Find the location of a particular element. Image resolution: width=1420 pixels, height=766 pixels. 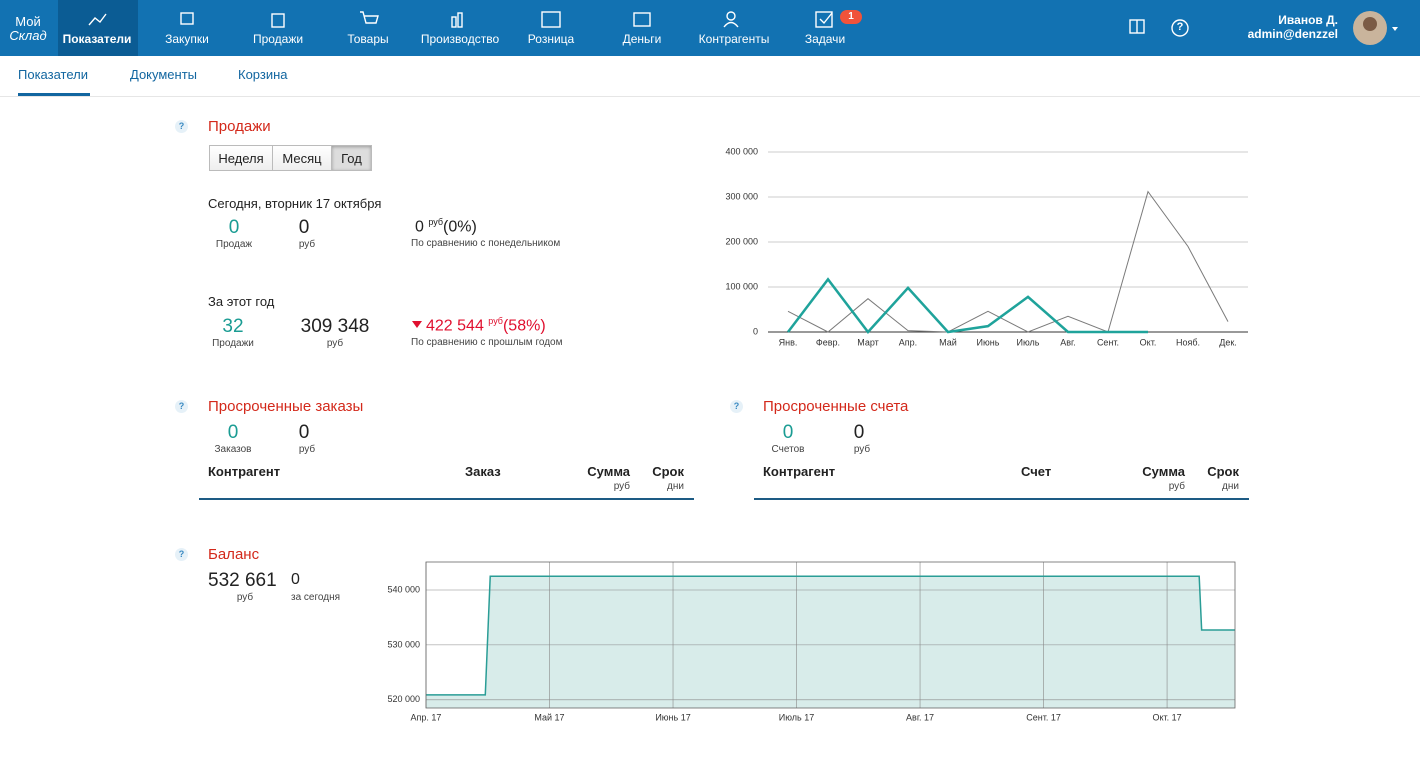

today-sum: 0 is located at coordinates (304, 227).